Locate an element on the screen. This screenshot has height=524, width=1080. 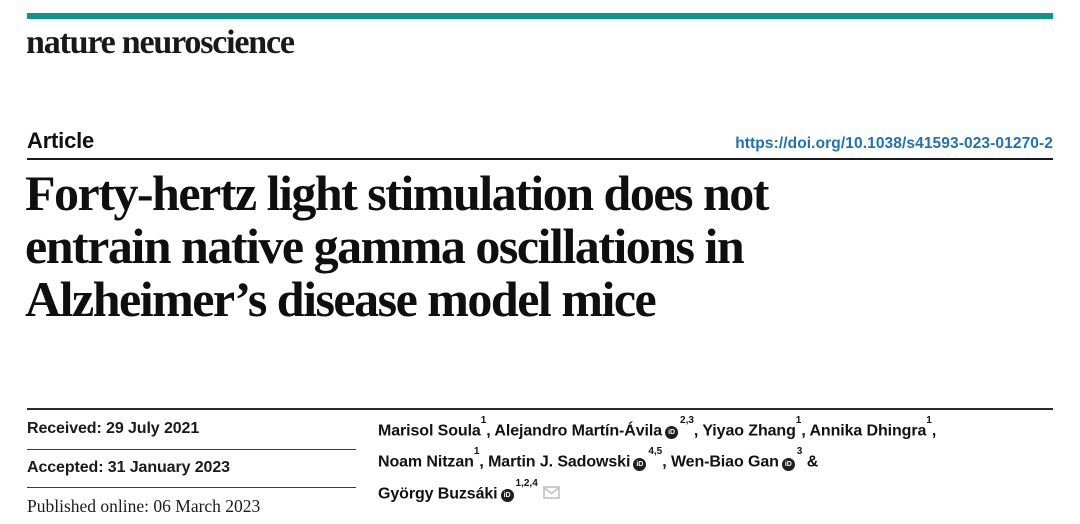
author-name: Martin J. Sadowski is located at coordinates (559, 462).